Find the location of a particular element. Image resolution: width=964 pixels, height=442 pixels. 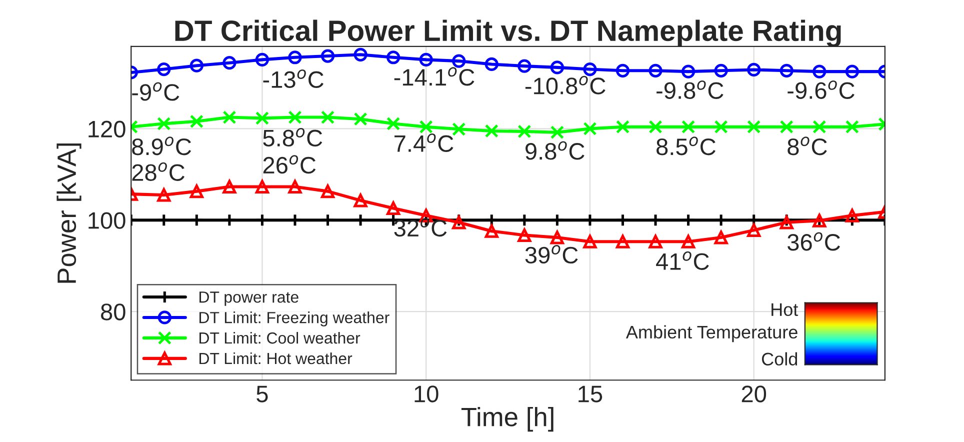

annotation: 8.5$^{o}$C is located at coordinates (686, 146).